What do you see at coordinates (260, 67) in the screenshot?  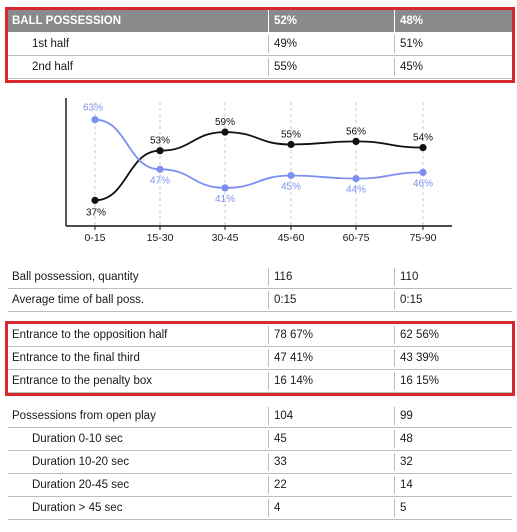 I see `table-row: 2nd half 55% 45%` at bounding box center [260, 67].